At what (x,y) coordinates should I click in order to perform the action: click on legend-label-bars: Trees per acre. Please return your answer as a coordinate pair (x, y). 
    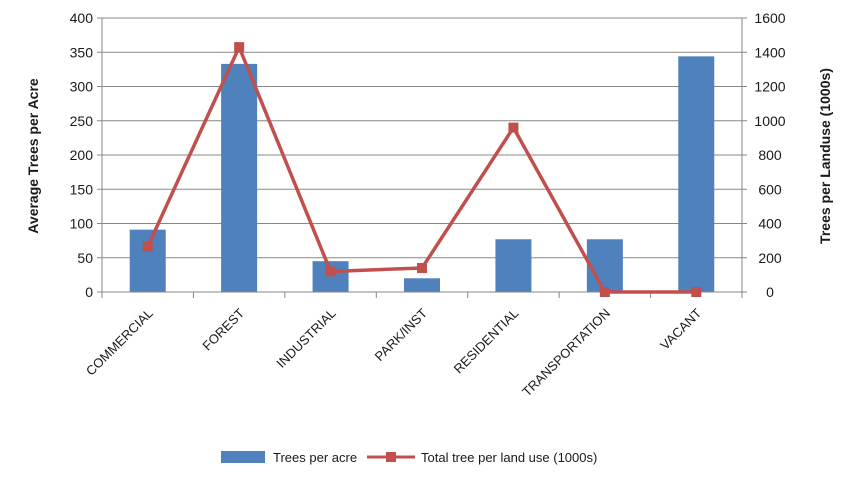
    Looking at the image, I should click on (315, 457).